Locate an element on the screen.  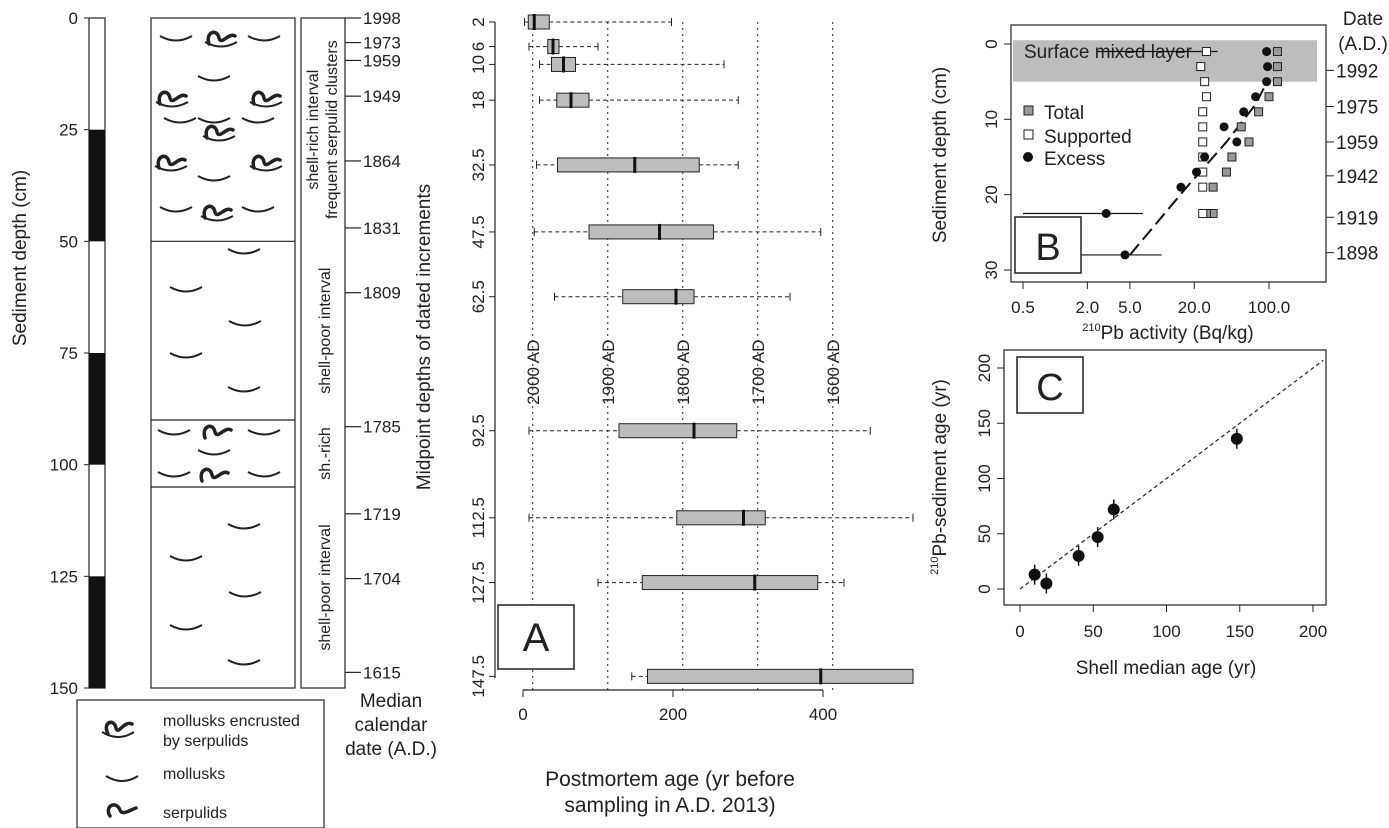
legend-marker-excess is located at coordinates (1028, 157).